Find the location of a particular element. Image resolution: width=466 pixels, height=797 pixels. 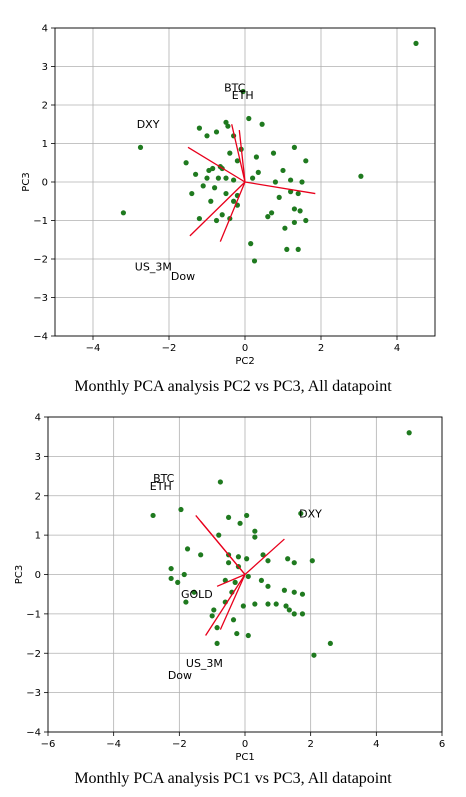

x-axis-label: PC2 is located at coordinates (244, 361).